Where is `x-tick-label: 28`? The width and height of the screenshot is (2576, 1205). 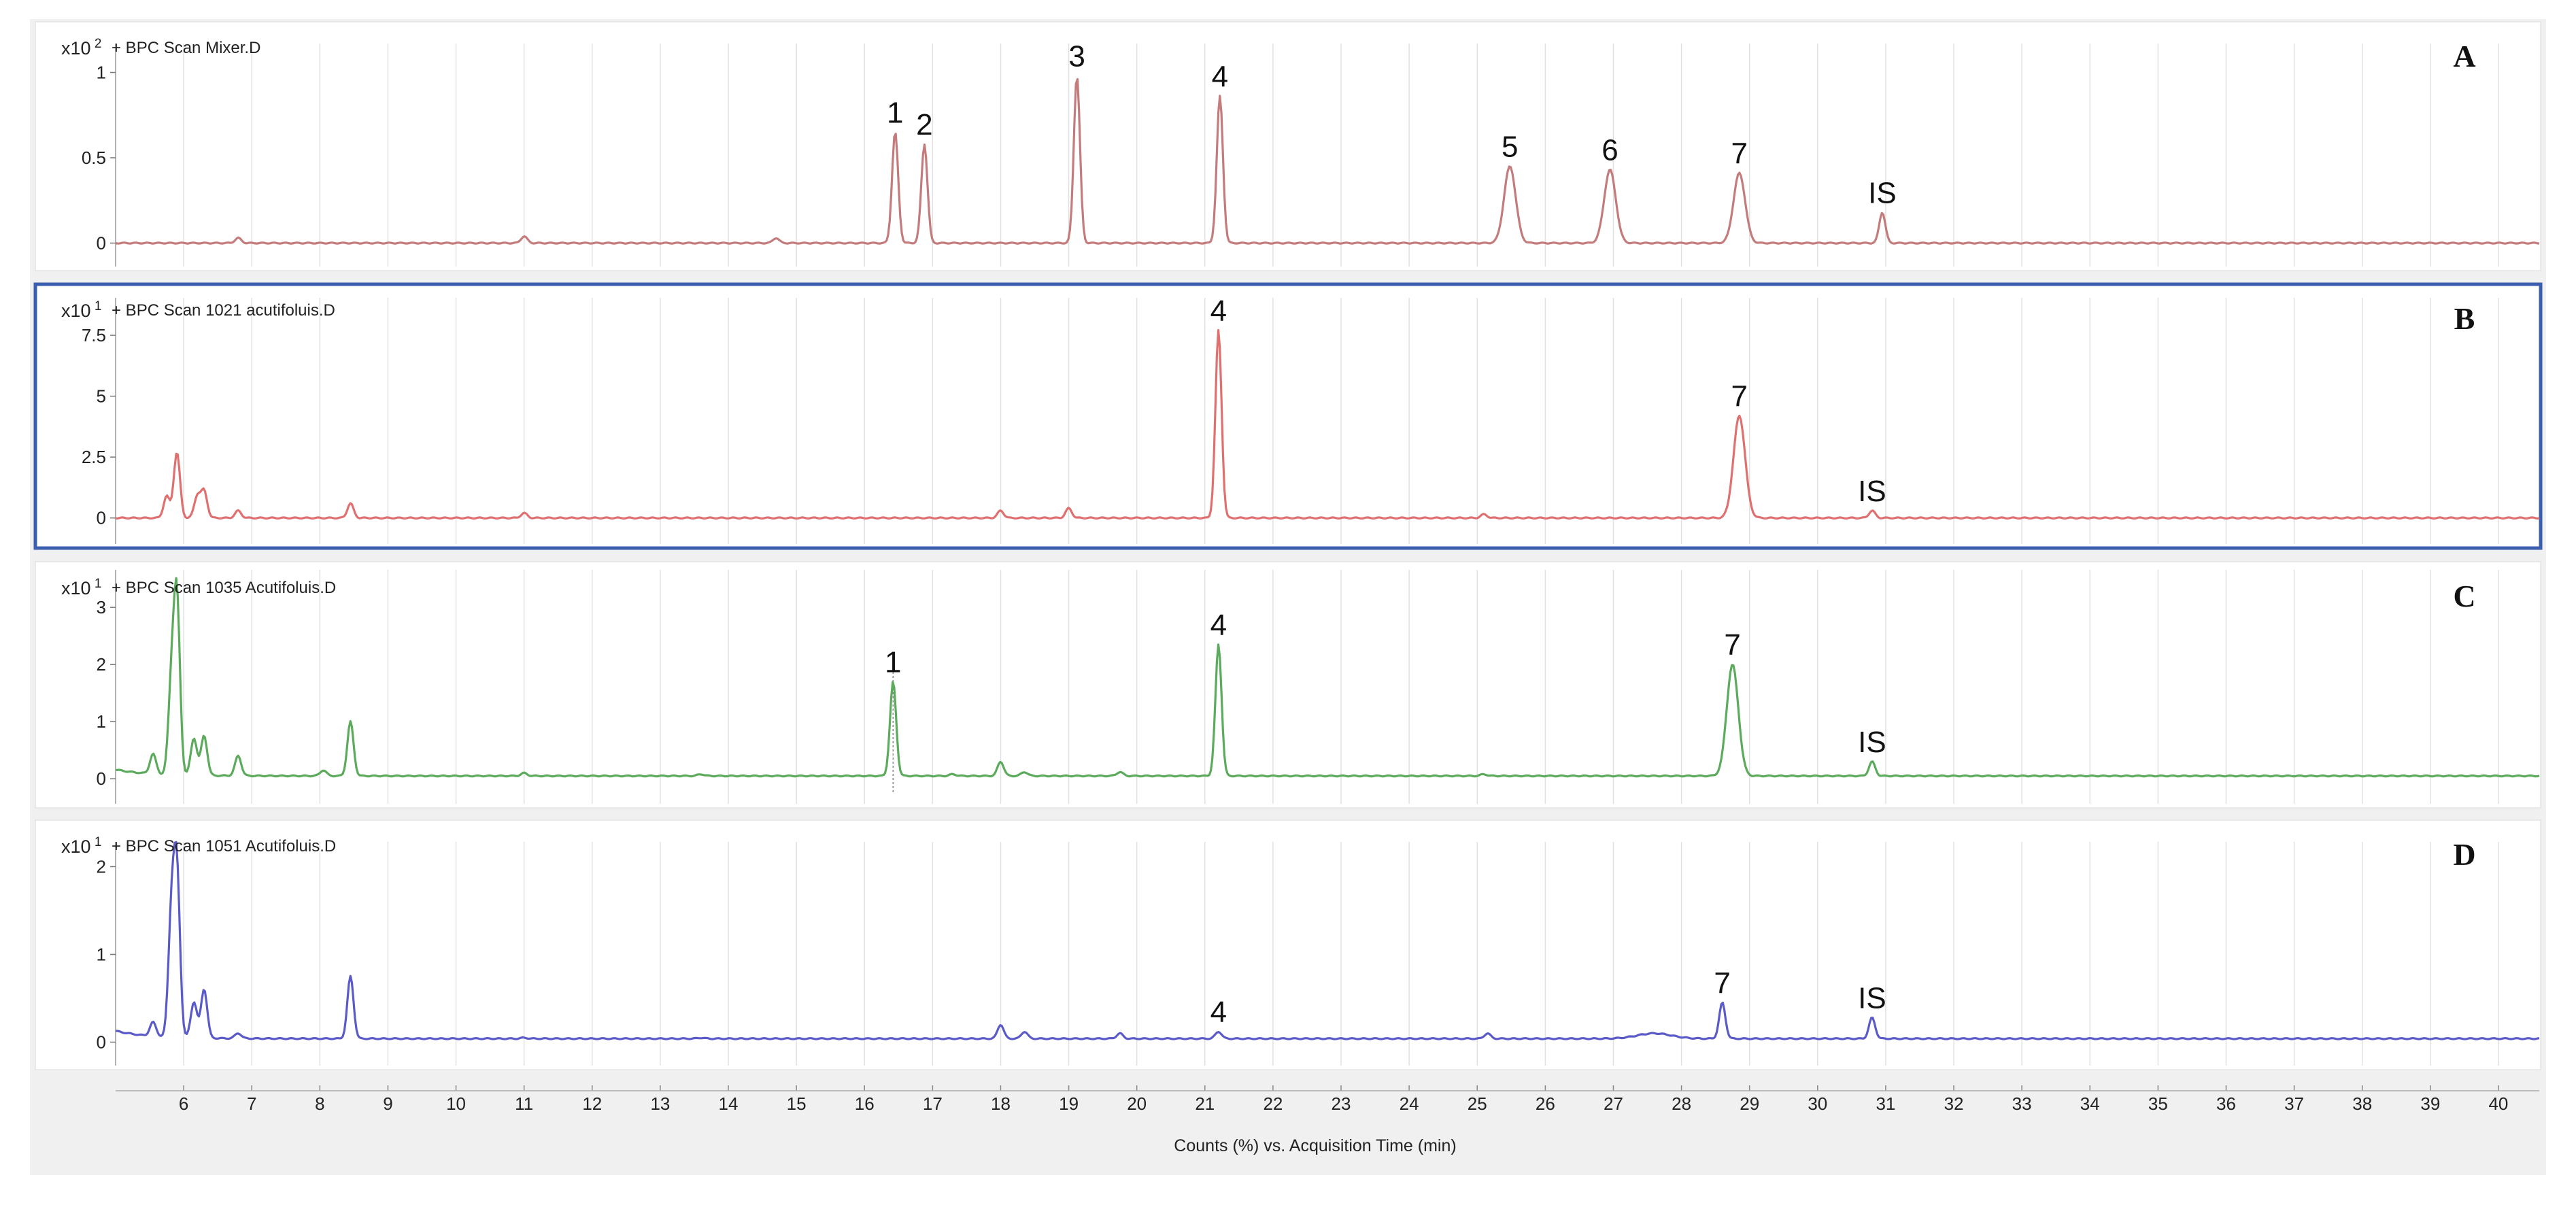
x-tick-label: 28 is located at coordinates (1681, 1103).